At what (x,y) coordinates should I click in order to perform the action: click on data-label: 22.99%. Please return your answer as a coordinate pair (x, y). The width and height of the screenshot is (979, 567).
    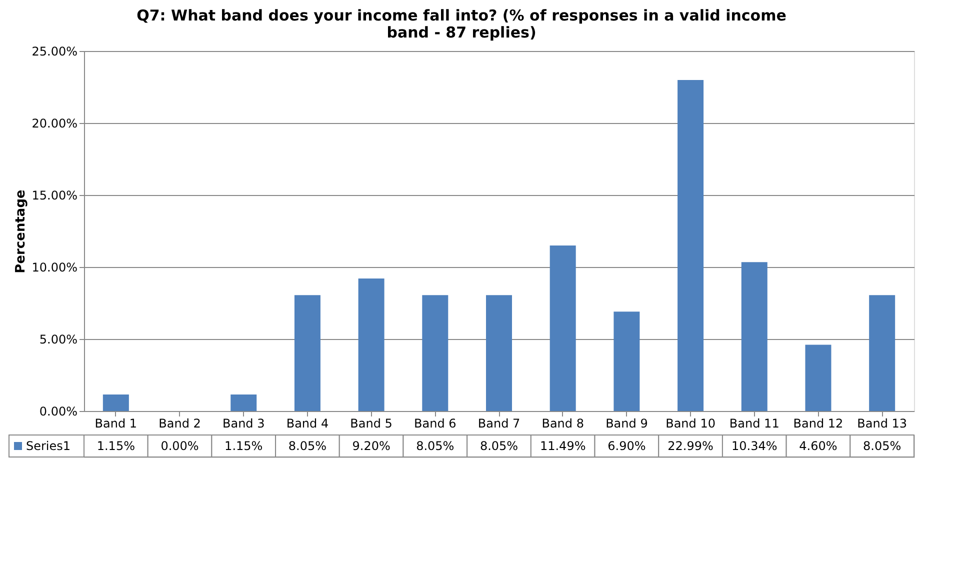
    Looking at the image, I should click on (691, 446).